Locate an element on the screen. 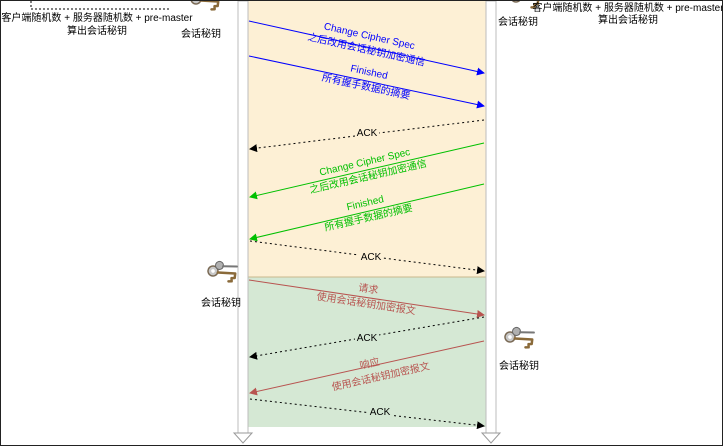  right-note-line1: 客户端随机数 + 服务器随机数 + pre-master is located at coordinates (627, 7).